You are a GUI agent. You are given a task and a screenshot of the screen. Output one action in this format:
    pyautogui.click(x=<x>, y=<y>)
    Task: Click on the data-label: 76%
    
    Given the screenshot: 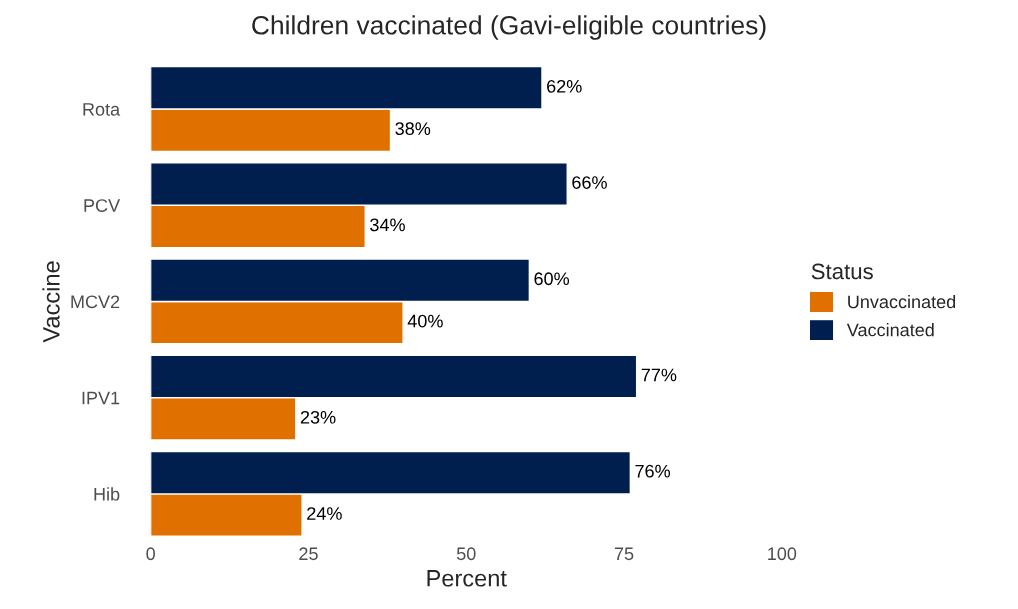 What is the action you would take?
    pyautogui.click(x=653, y=471)
    